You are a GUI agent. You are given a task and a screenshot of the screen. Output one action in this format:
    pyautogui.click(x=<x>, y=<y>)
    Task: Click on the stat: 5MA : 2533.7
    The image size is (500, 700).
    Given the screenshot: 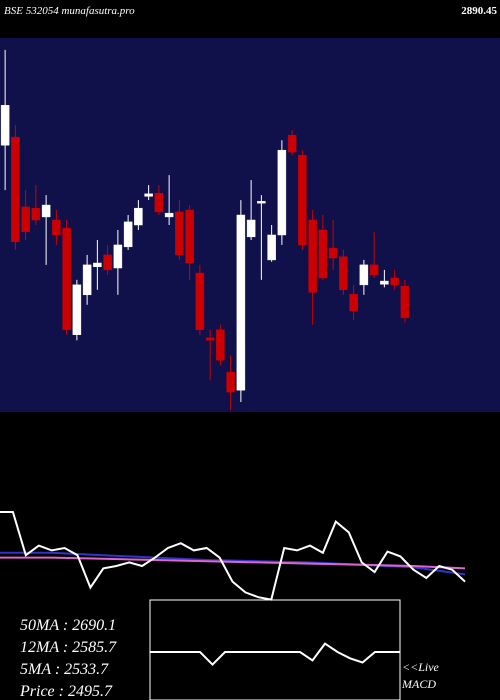 What is the action you would take?
    pyautogui.click(x=64, y=669)
    